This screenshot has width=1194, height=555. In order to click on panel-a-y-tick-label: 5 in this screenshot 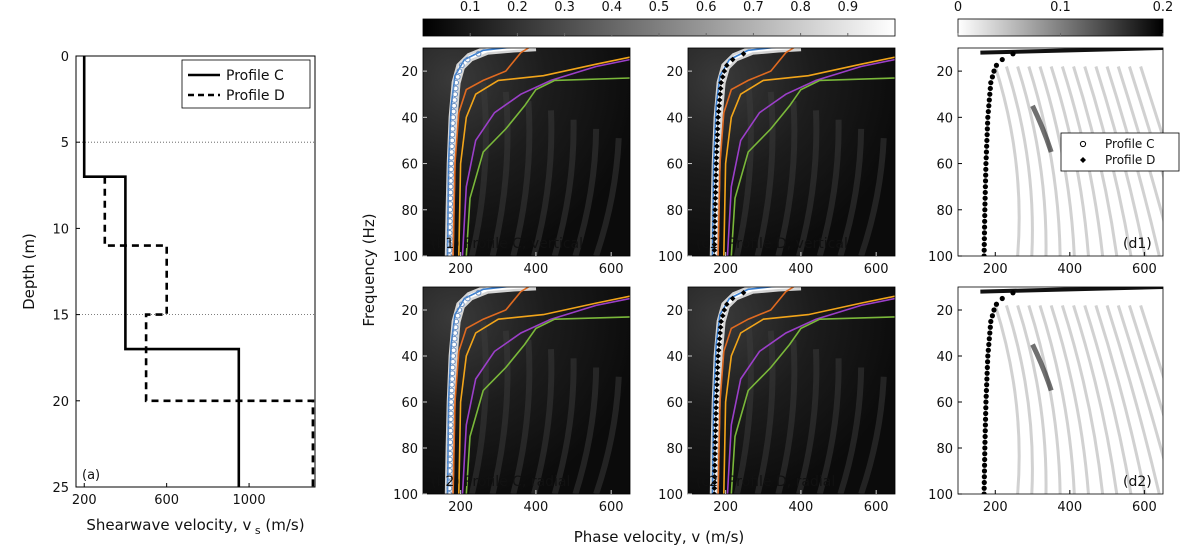, I will do `click(65, 143)`.